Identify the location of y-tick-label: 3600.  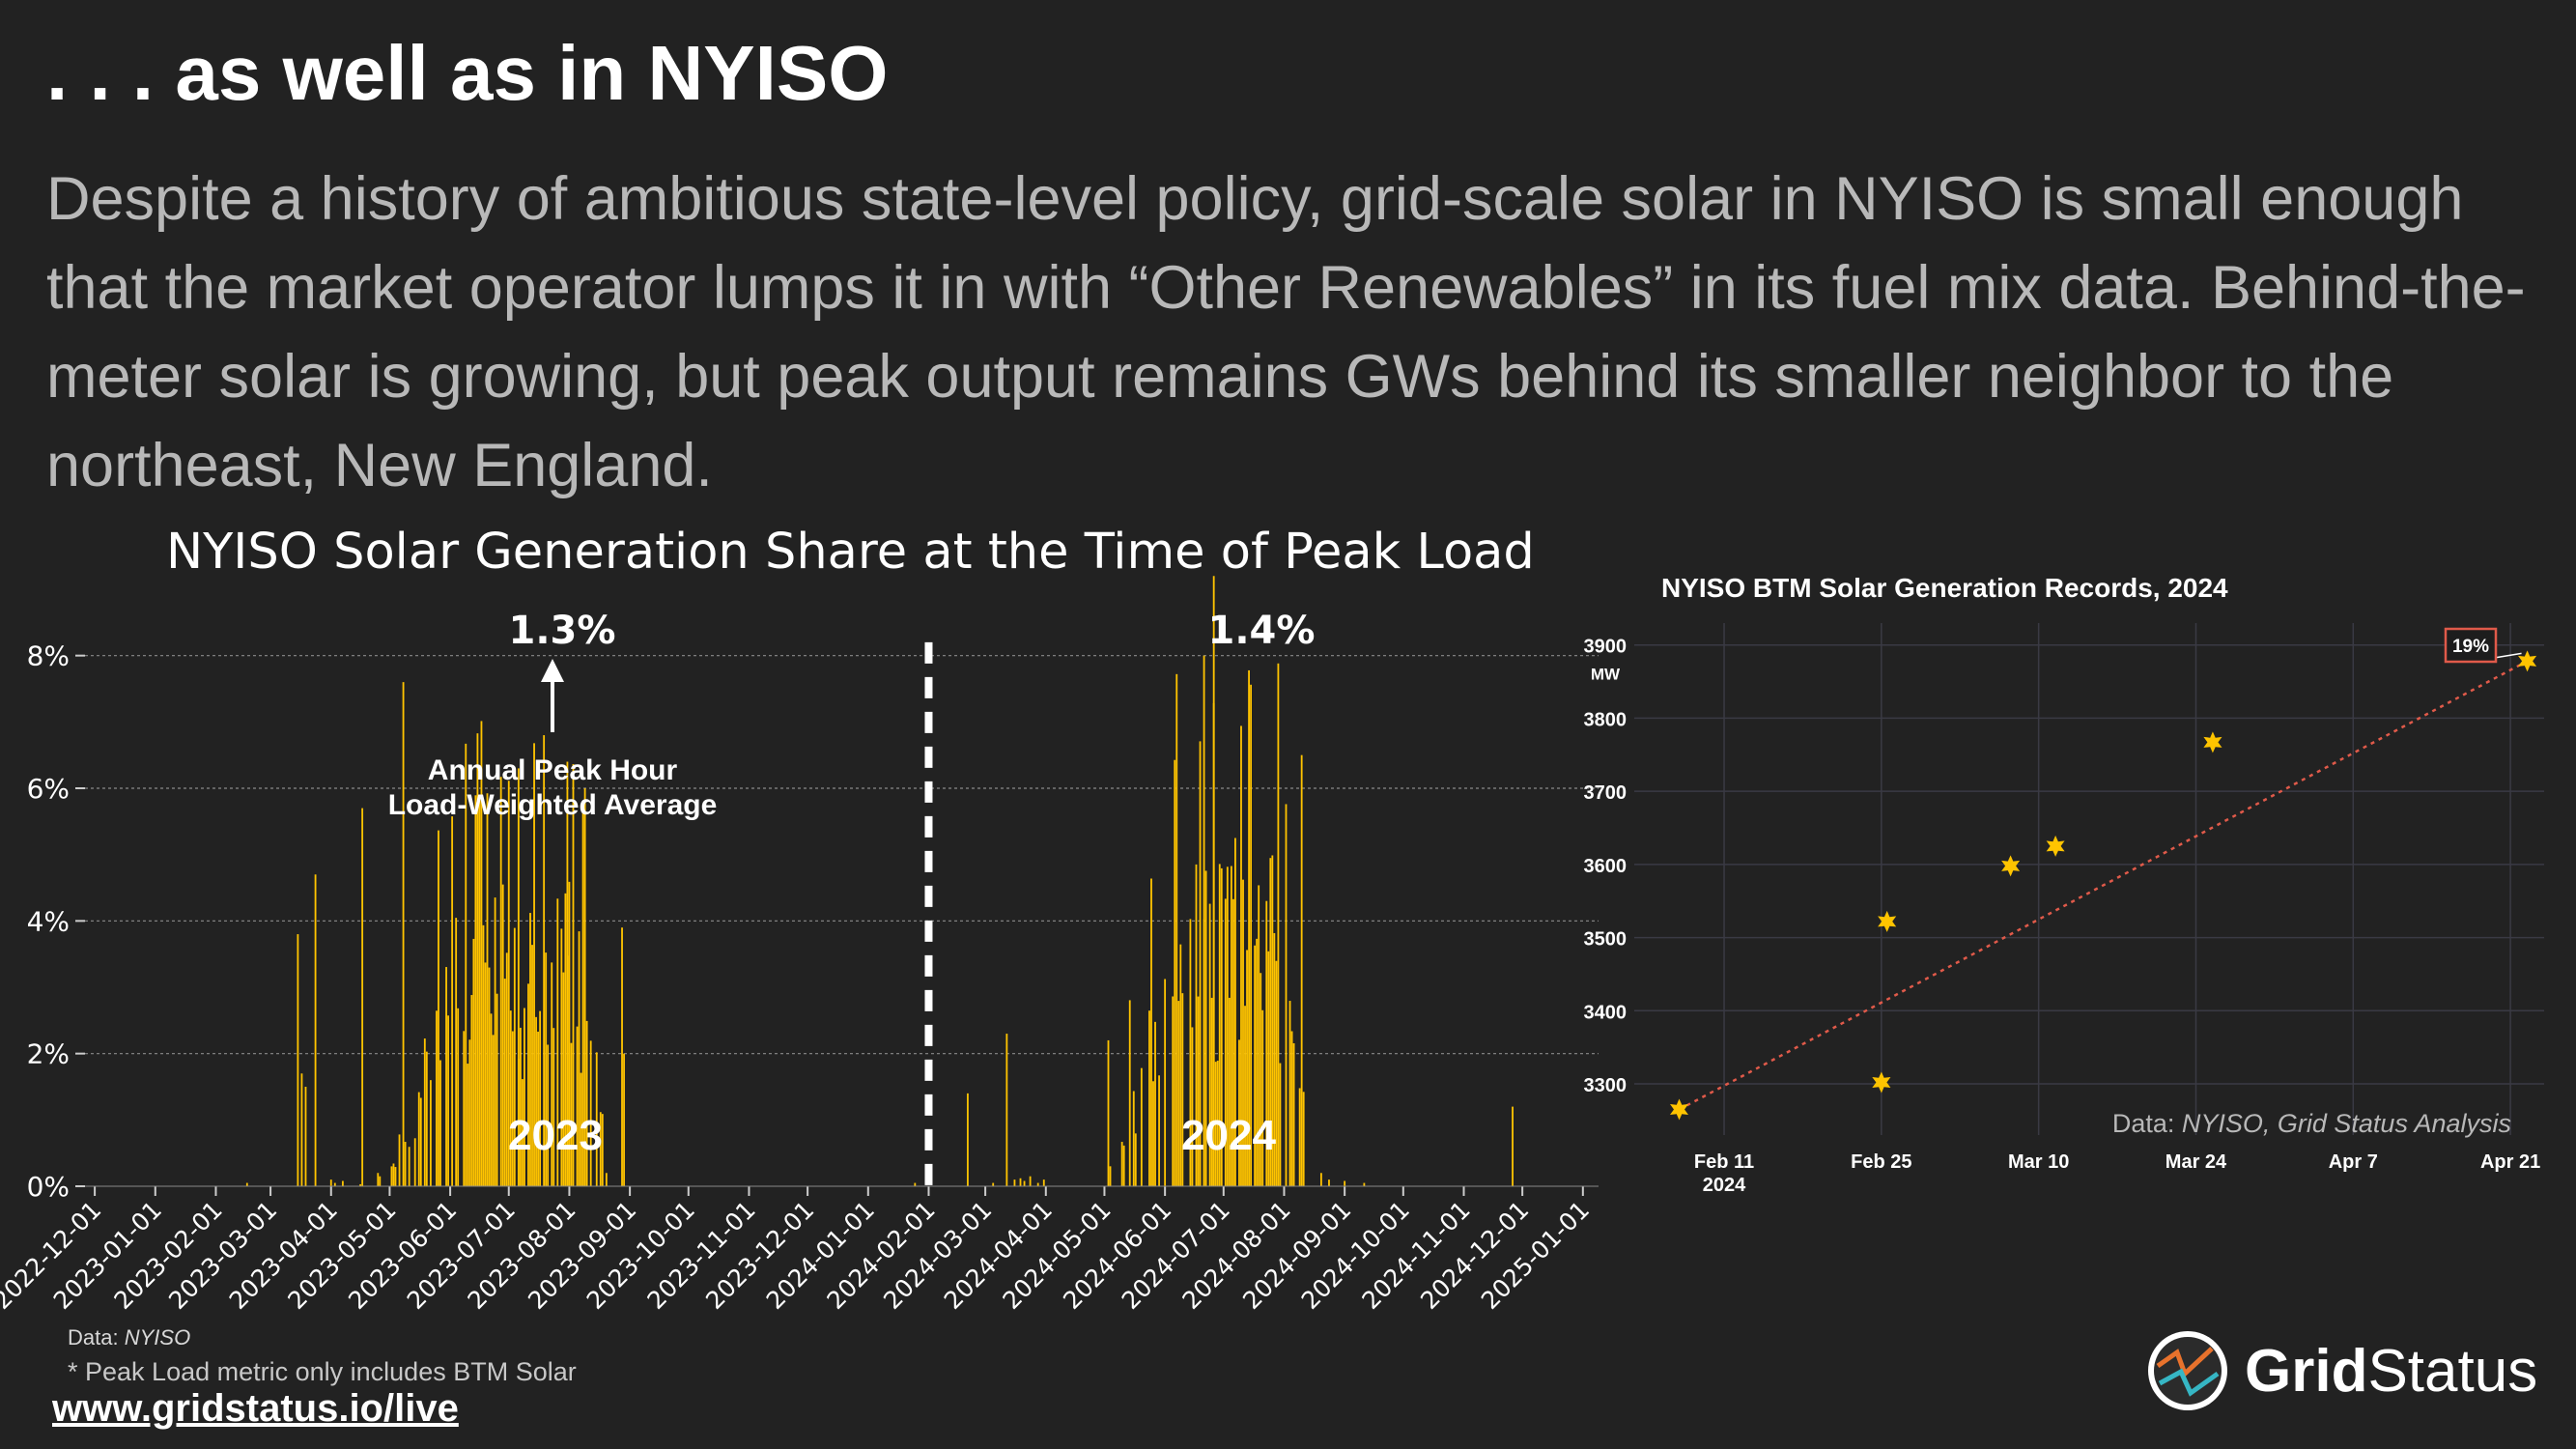
(1606, 866).